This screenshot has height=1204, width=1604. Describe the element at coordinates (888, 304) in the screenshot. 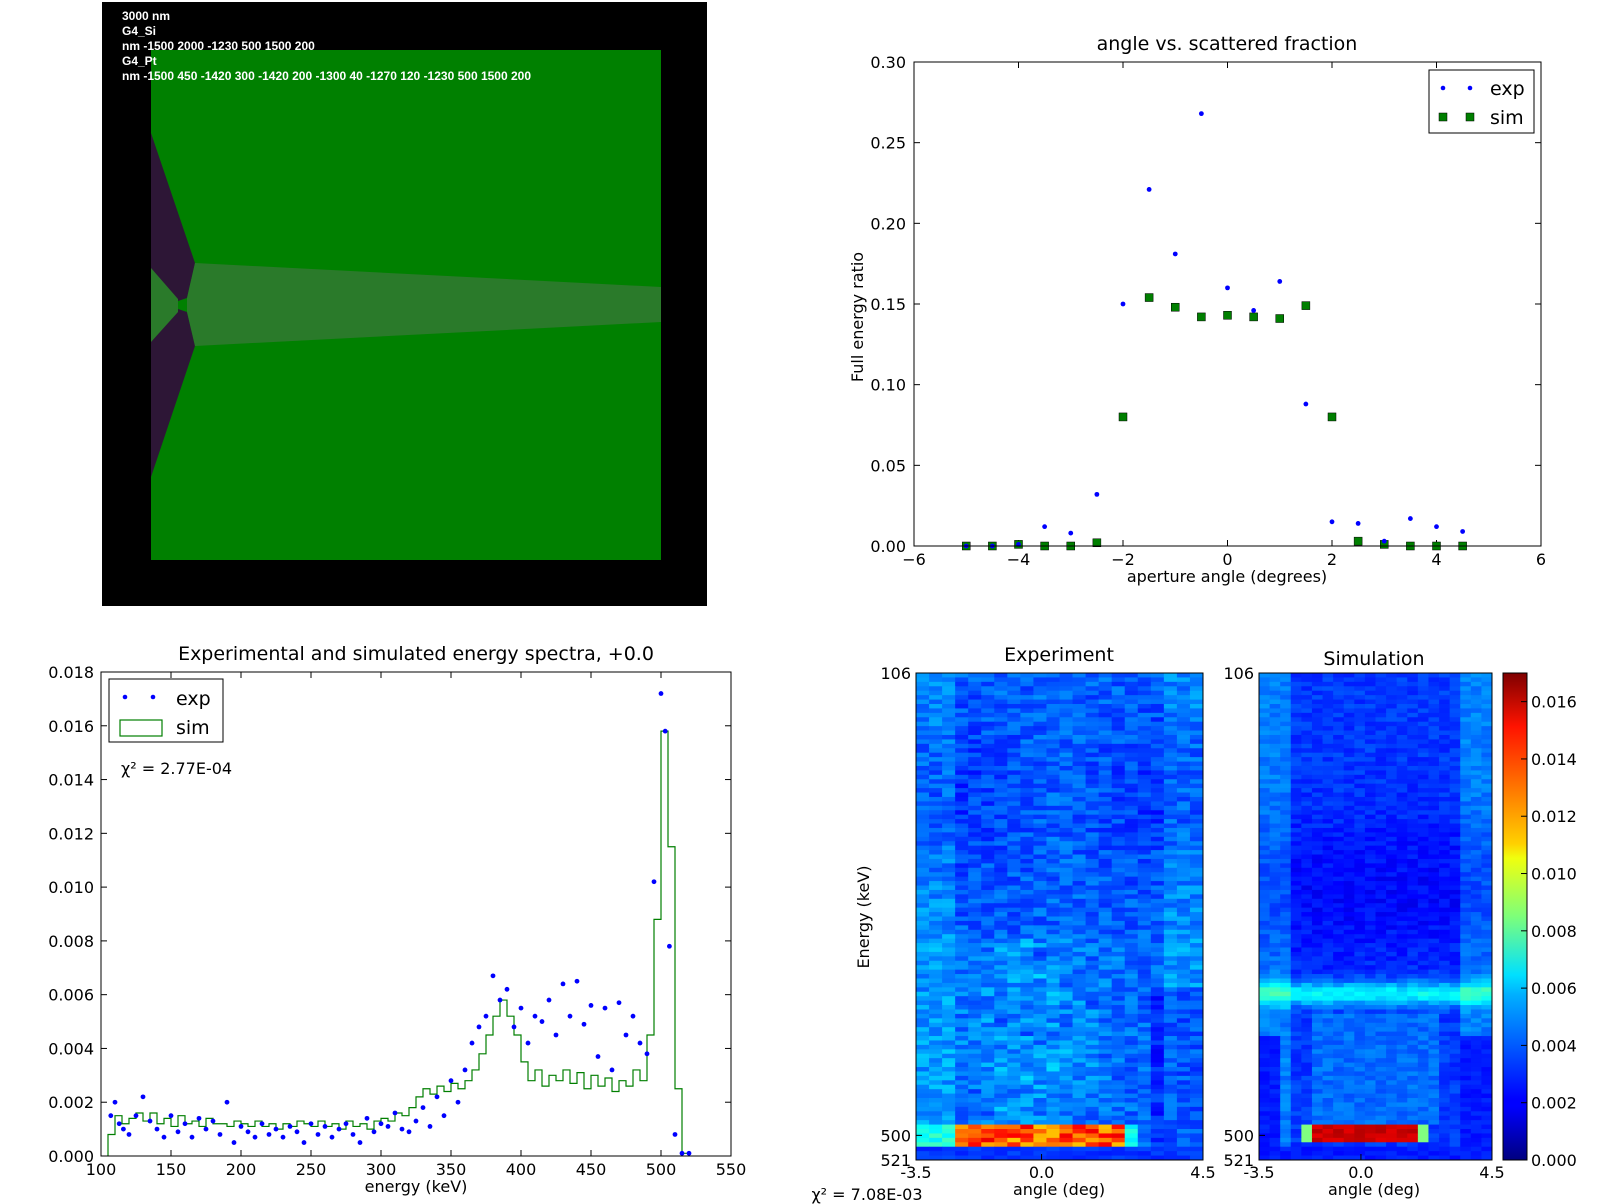

I see `y-tick-label: 0.15` at that location.